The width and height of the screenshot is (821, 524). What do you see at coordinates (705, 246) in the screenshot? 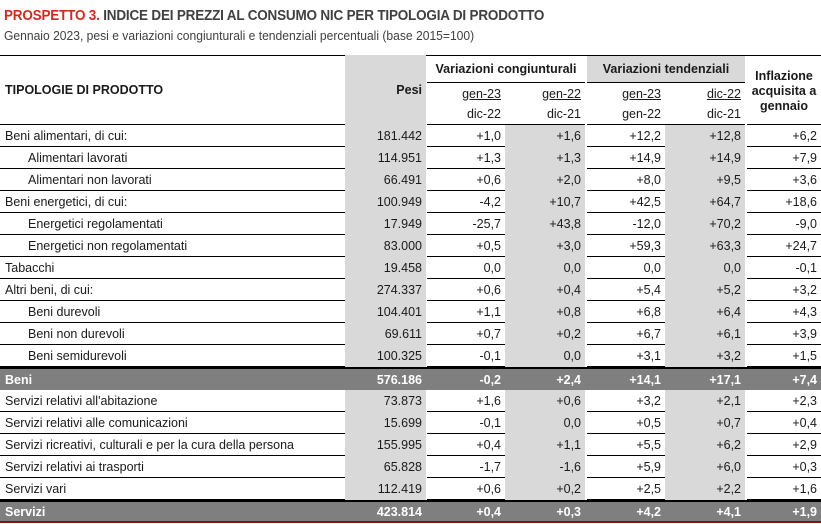
I see `row-tend-dic22-dic21: +63,3` at bounding box center [705, 246].